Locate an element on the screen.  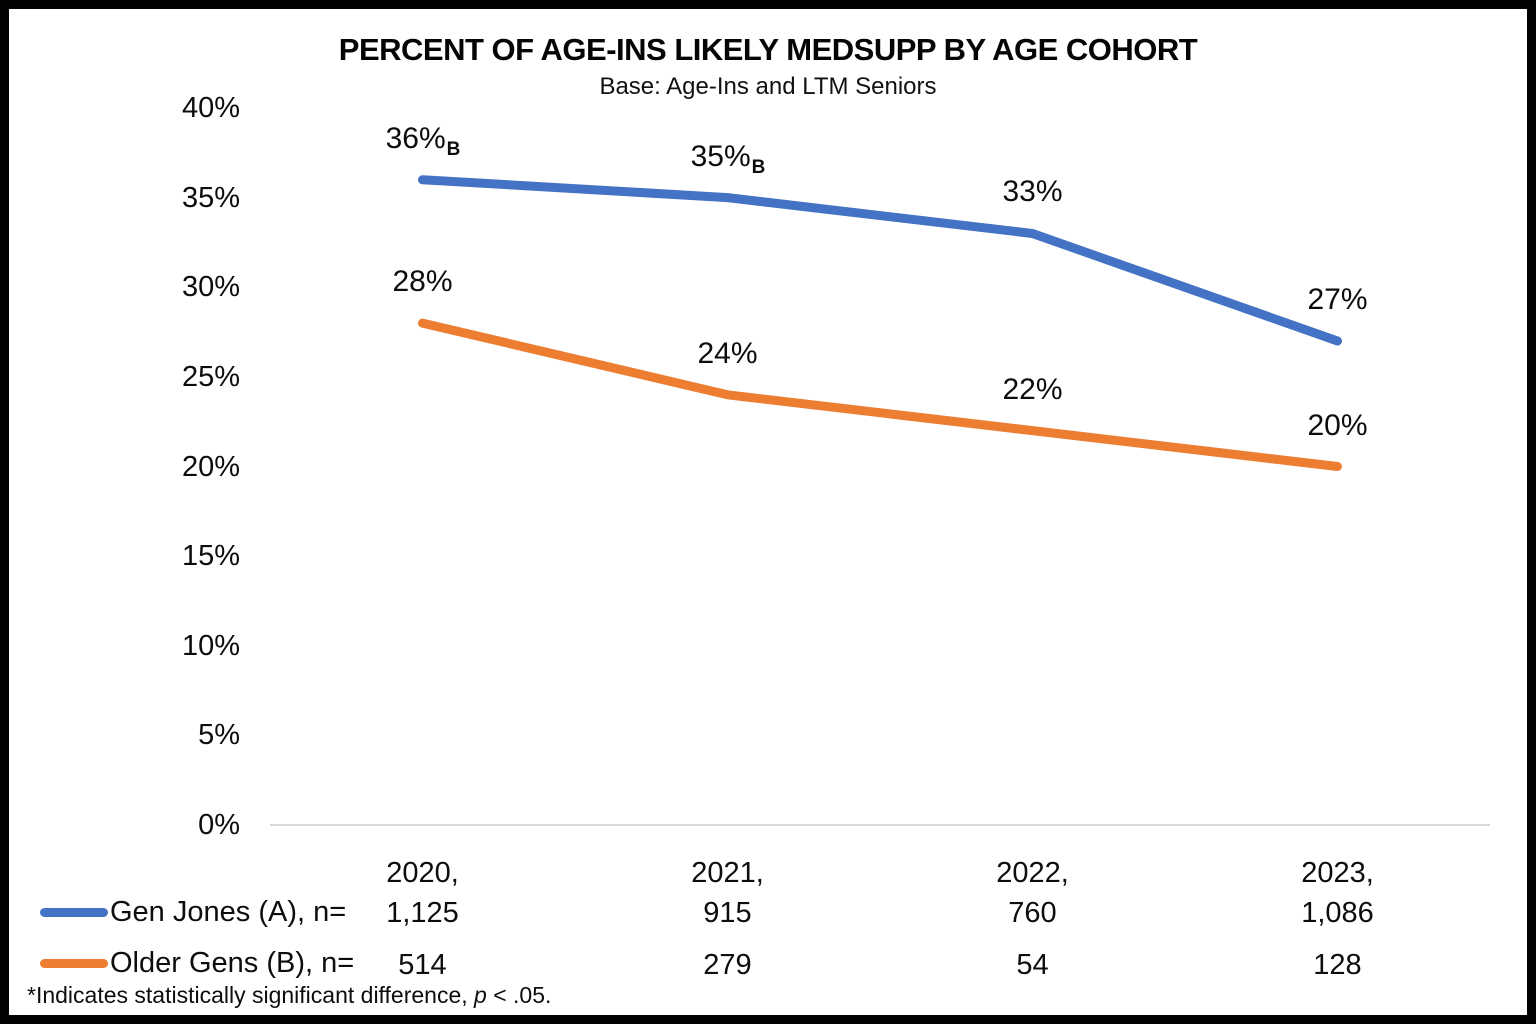
data-label-value: 22% is located at coordinates (1032, 389).